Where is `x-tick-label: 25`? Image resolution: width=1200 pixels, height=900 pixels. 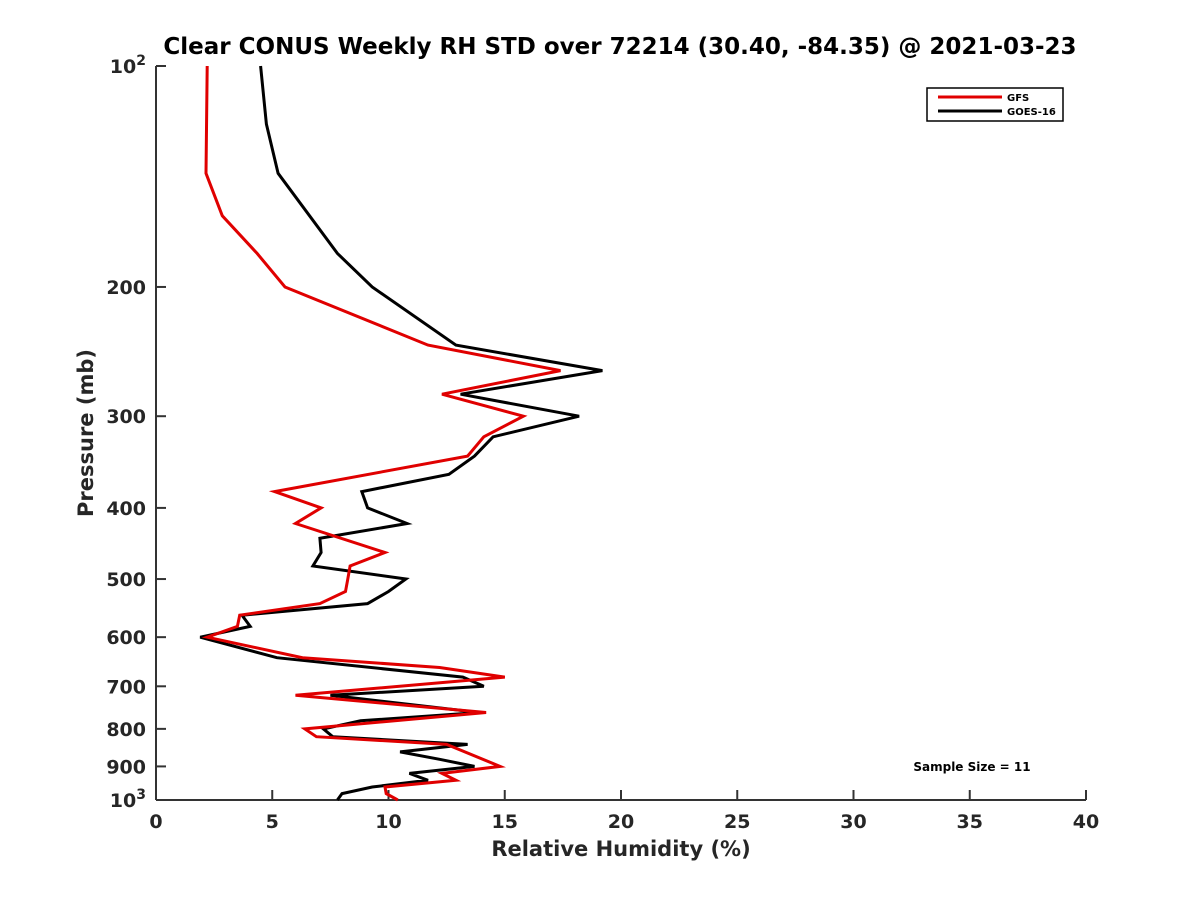
x-tick-label: 25 is located at coordinates (737, 822).